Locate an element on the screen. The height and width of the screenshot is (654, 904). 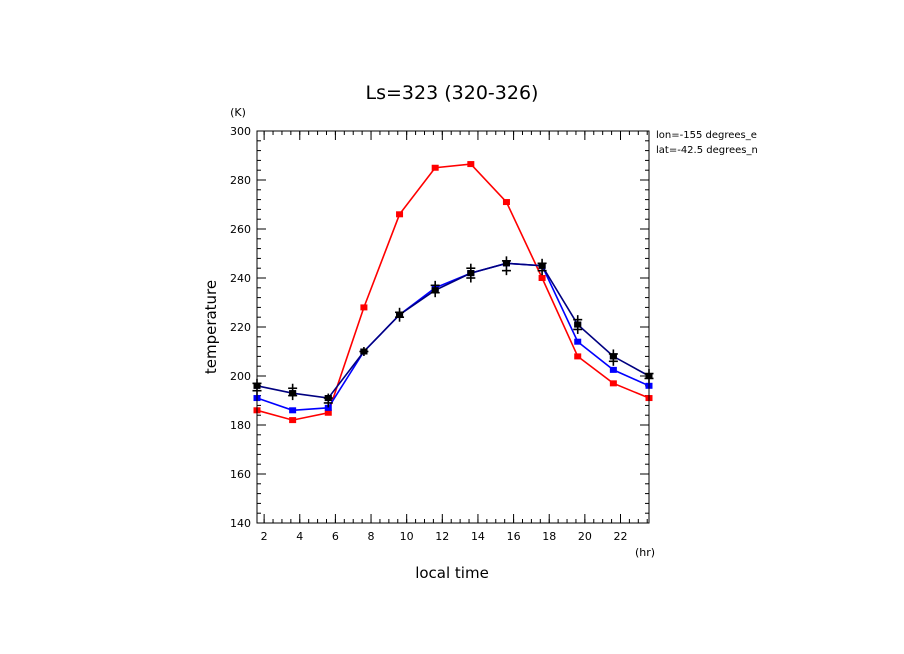
x-unit-label: (hr) is located at coordinates (645, 552).